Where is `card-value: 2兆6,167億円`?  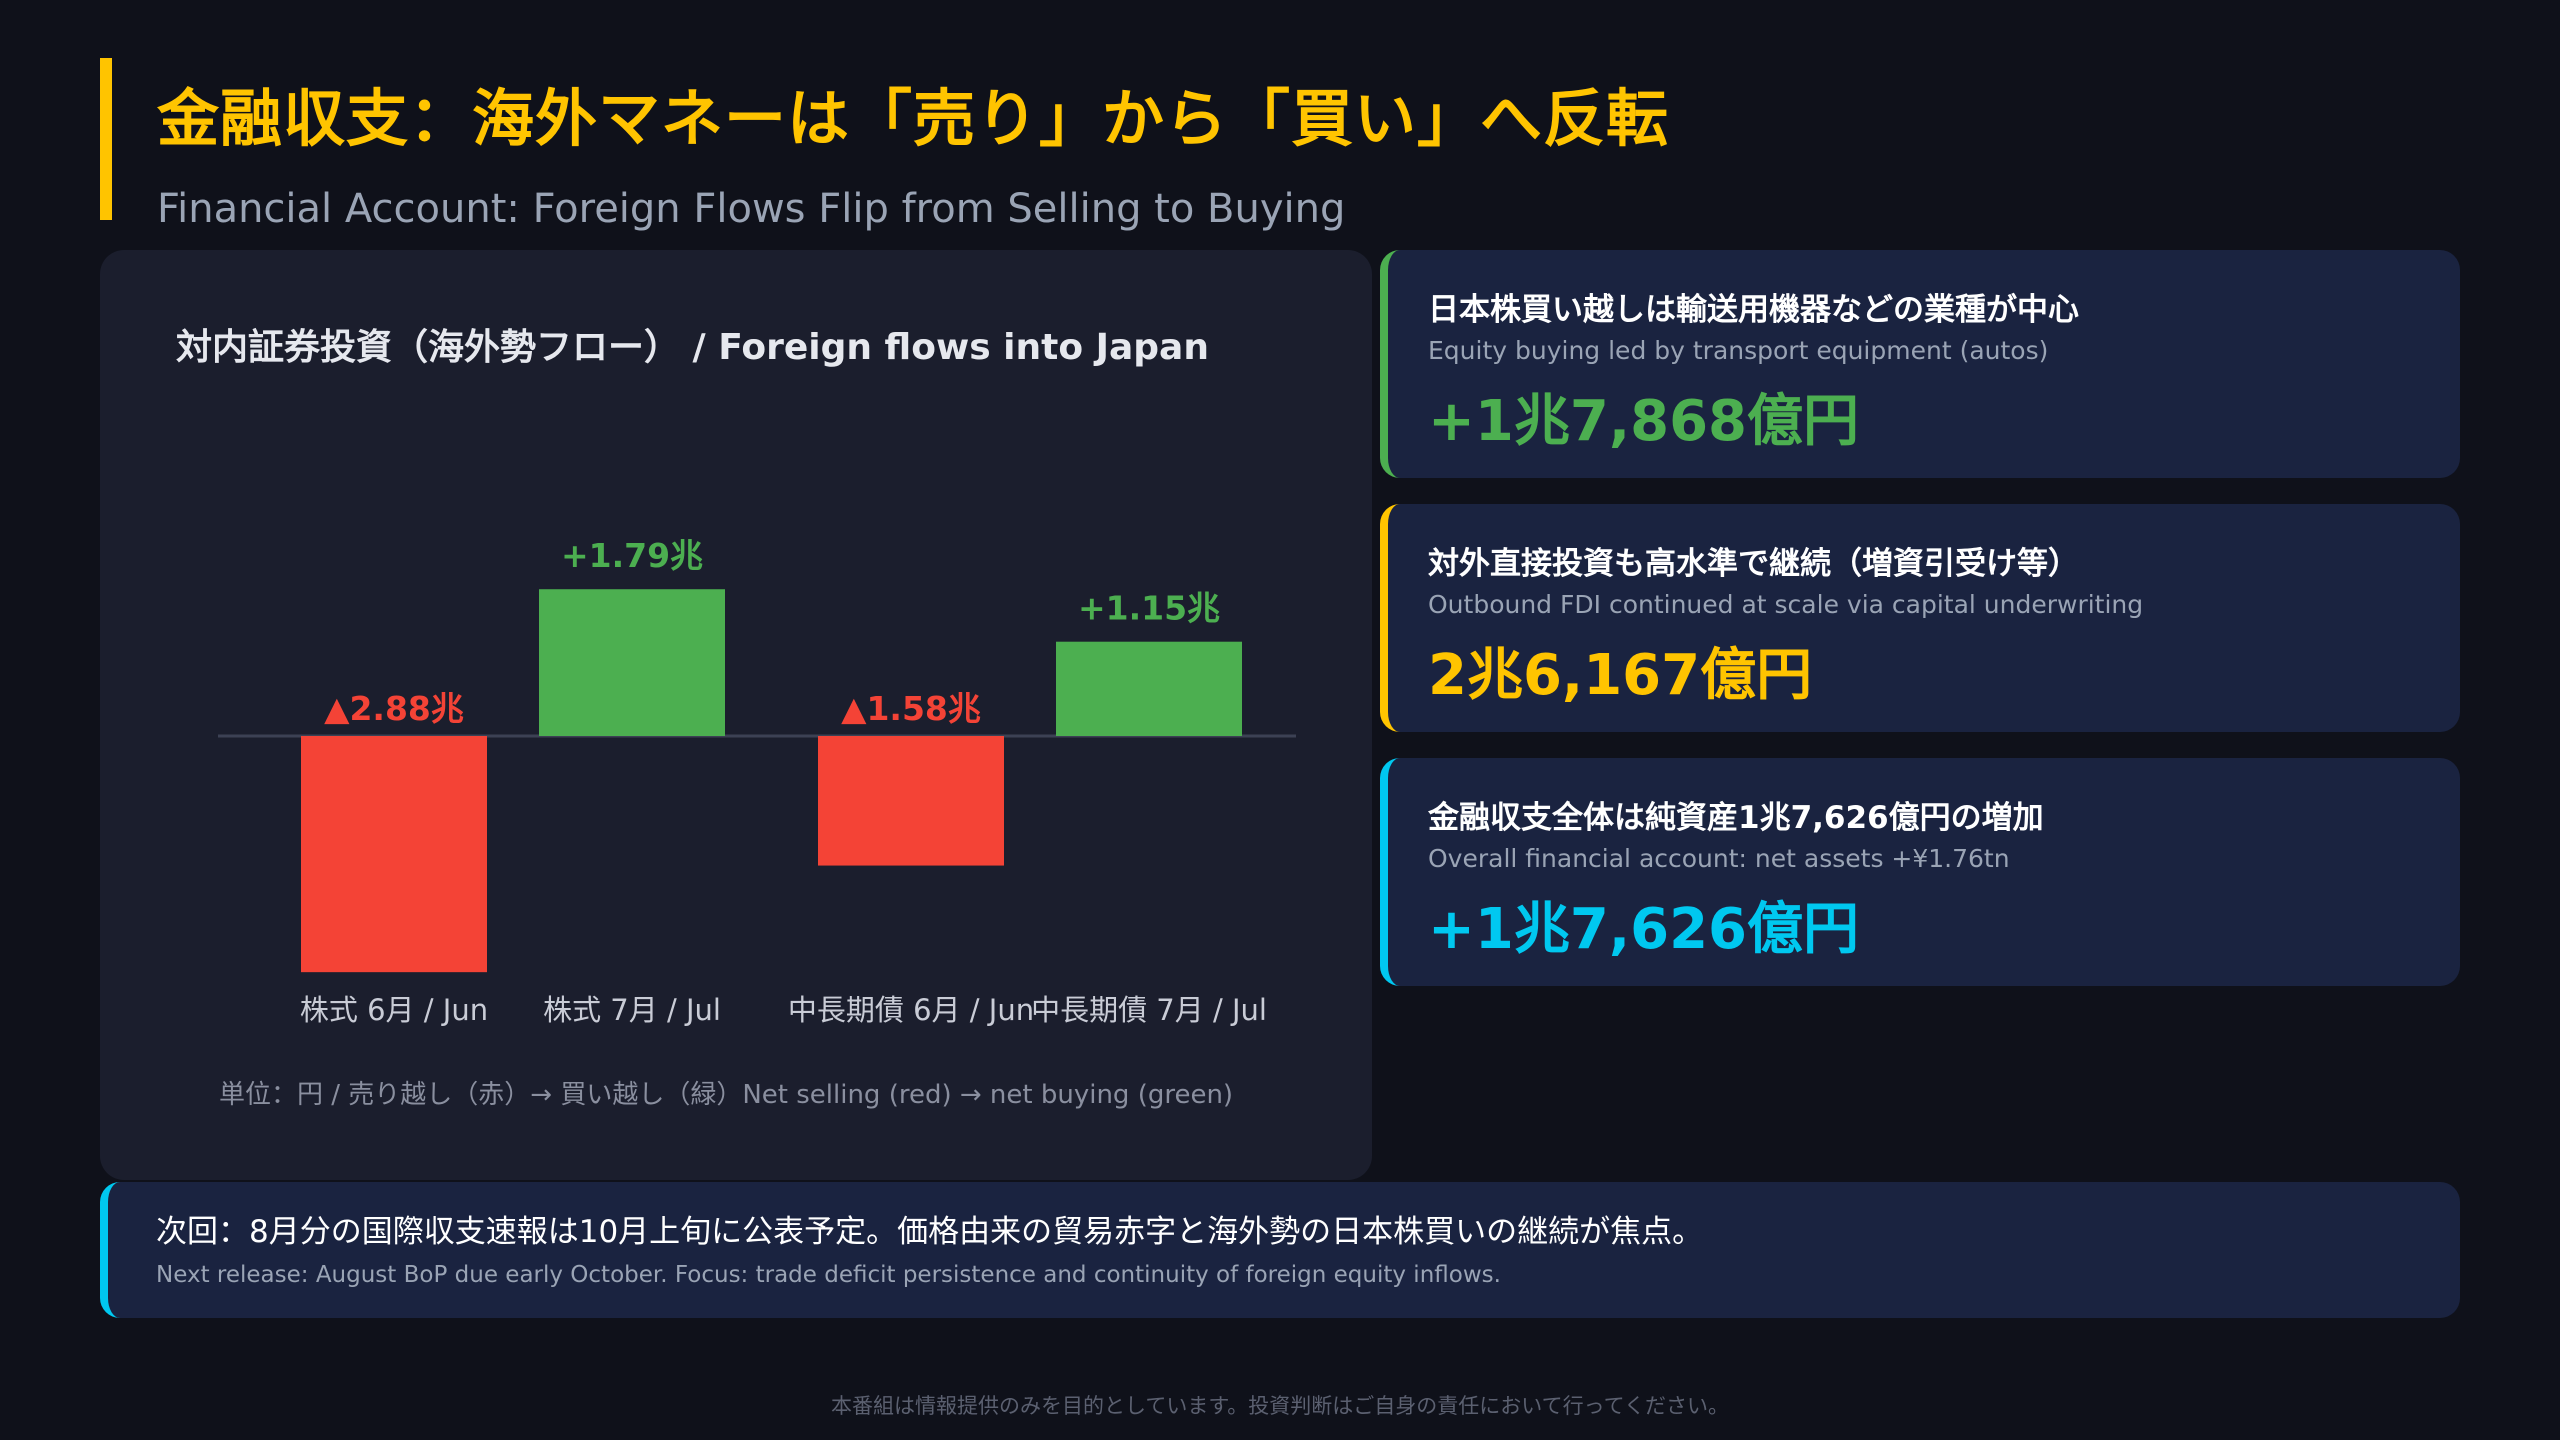 card-value: 2兆6,167億円 is located at coordinates (1620, 675).